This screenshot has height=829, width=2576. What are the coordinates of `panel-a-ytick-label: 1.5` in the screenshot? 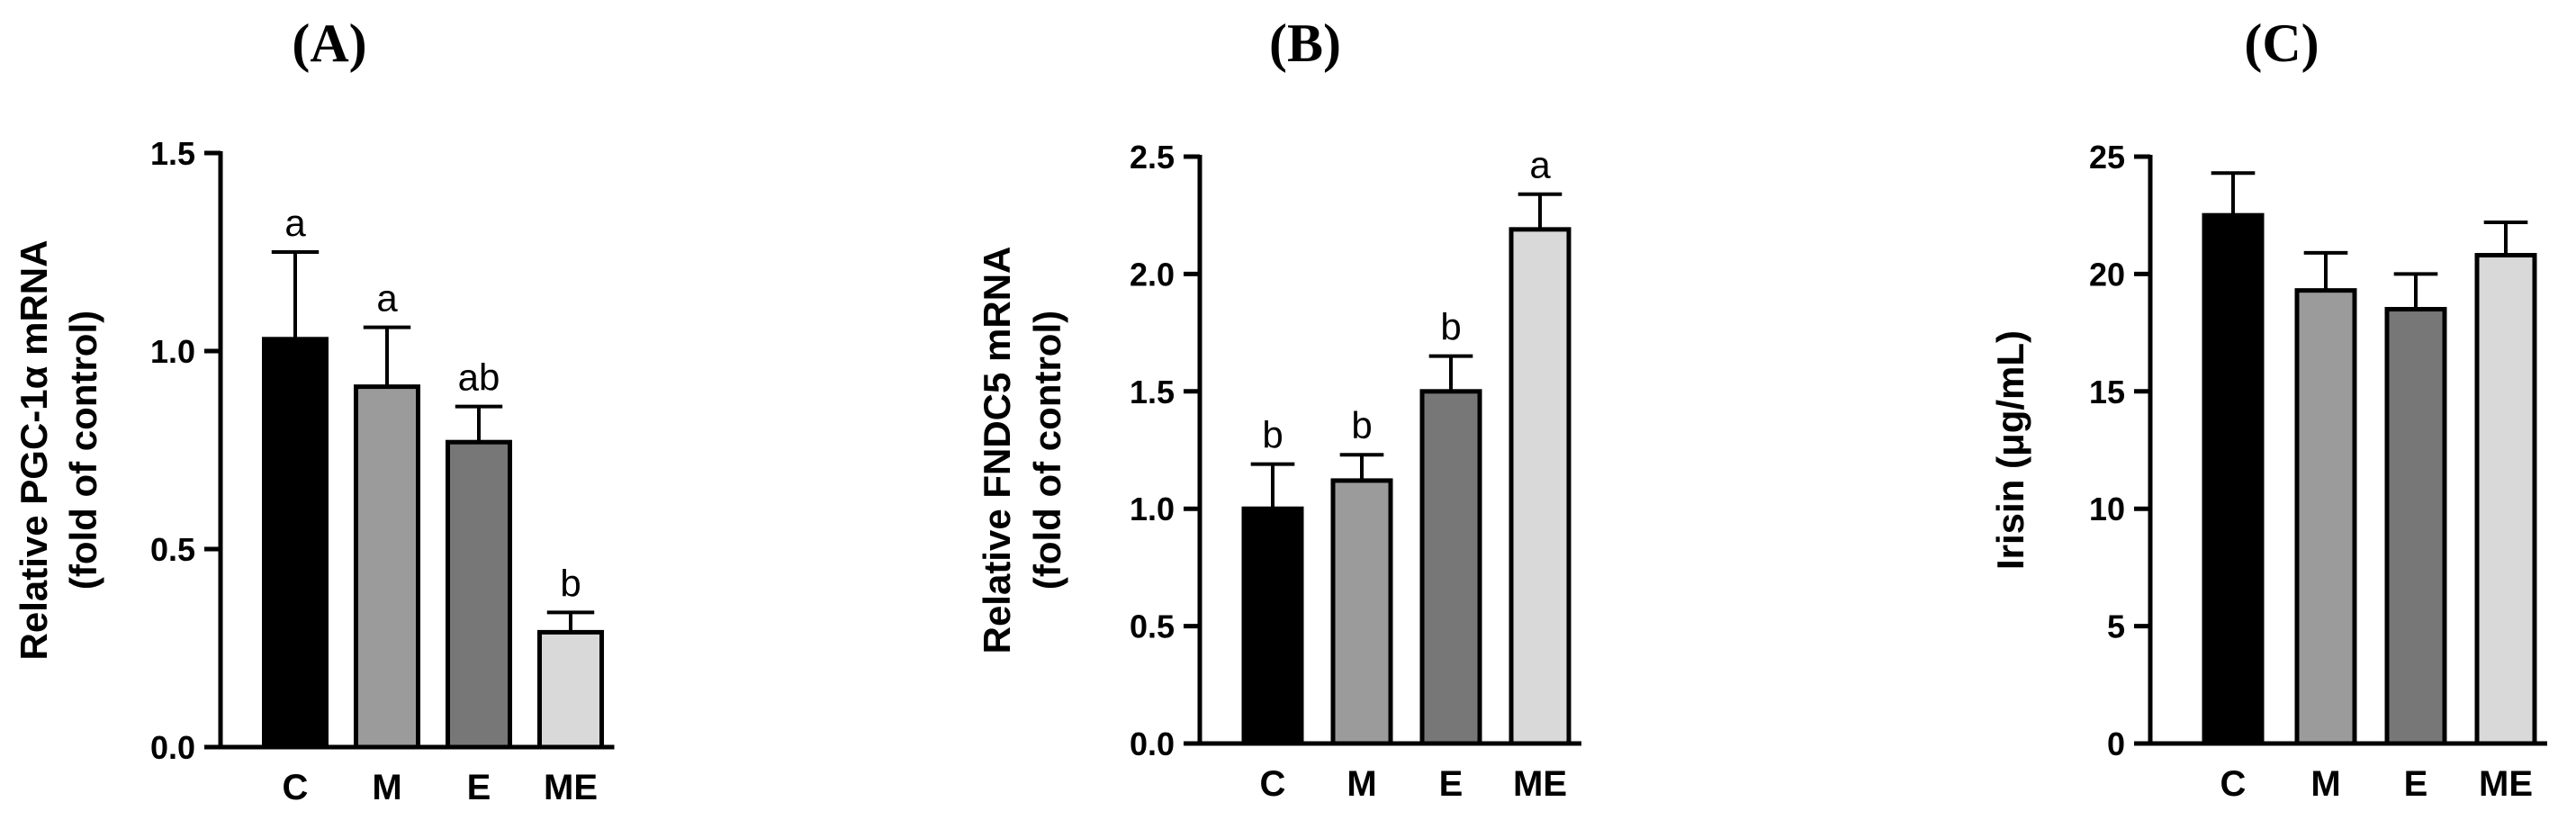 It's located at (172, 153).